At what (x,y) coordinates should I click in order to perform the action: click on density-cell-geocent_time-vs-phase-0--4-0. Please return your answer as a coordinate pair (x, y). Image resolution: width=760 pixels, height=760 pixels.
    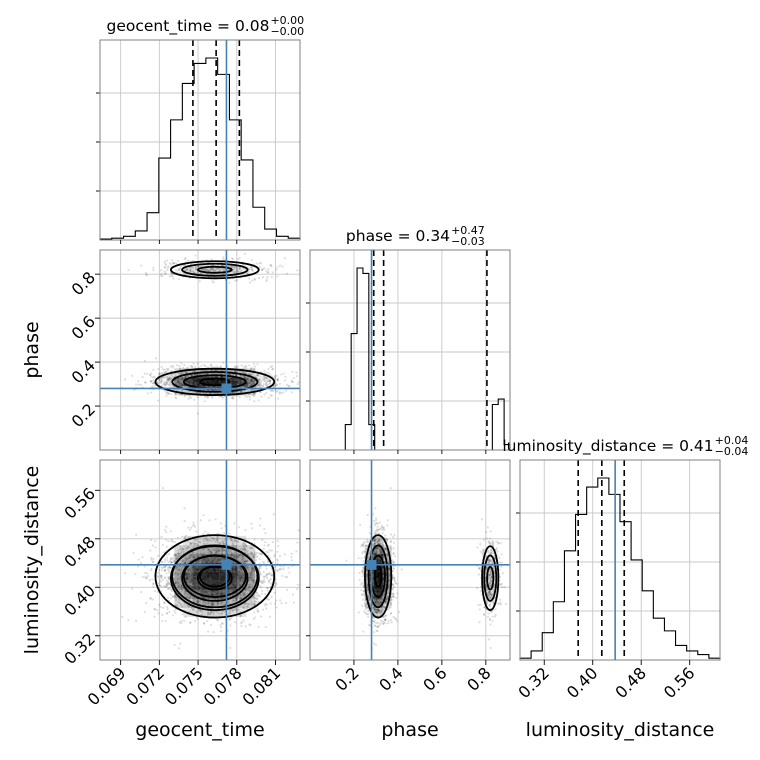
    Looking at the image, I should click on (179, 382).